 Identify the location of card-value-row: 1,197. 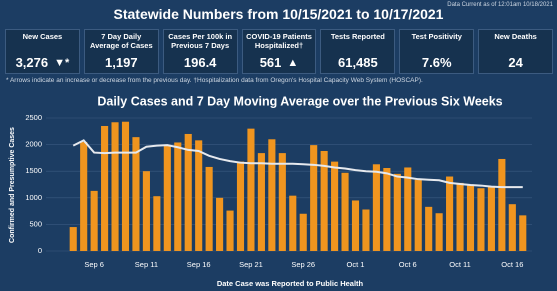
(121, 62).